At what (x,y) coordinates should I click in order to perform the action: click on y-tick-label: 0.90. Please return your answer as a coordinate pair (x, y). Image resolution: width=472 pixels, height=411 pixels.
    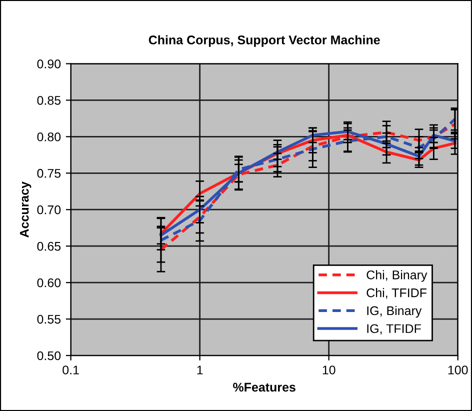
    Looking at the image, I should click on (49, 64).